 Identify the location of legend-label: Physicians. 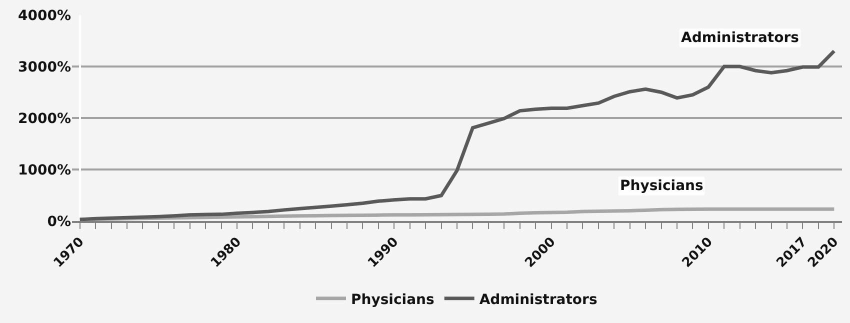
(392, 300).